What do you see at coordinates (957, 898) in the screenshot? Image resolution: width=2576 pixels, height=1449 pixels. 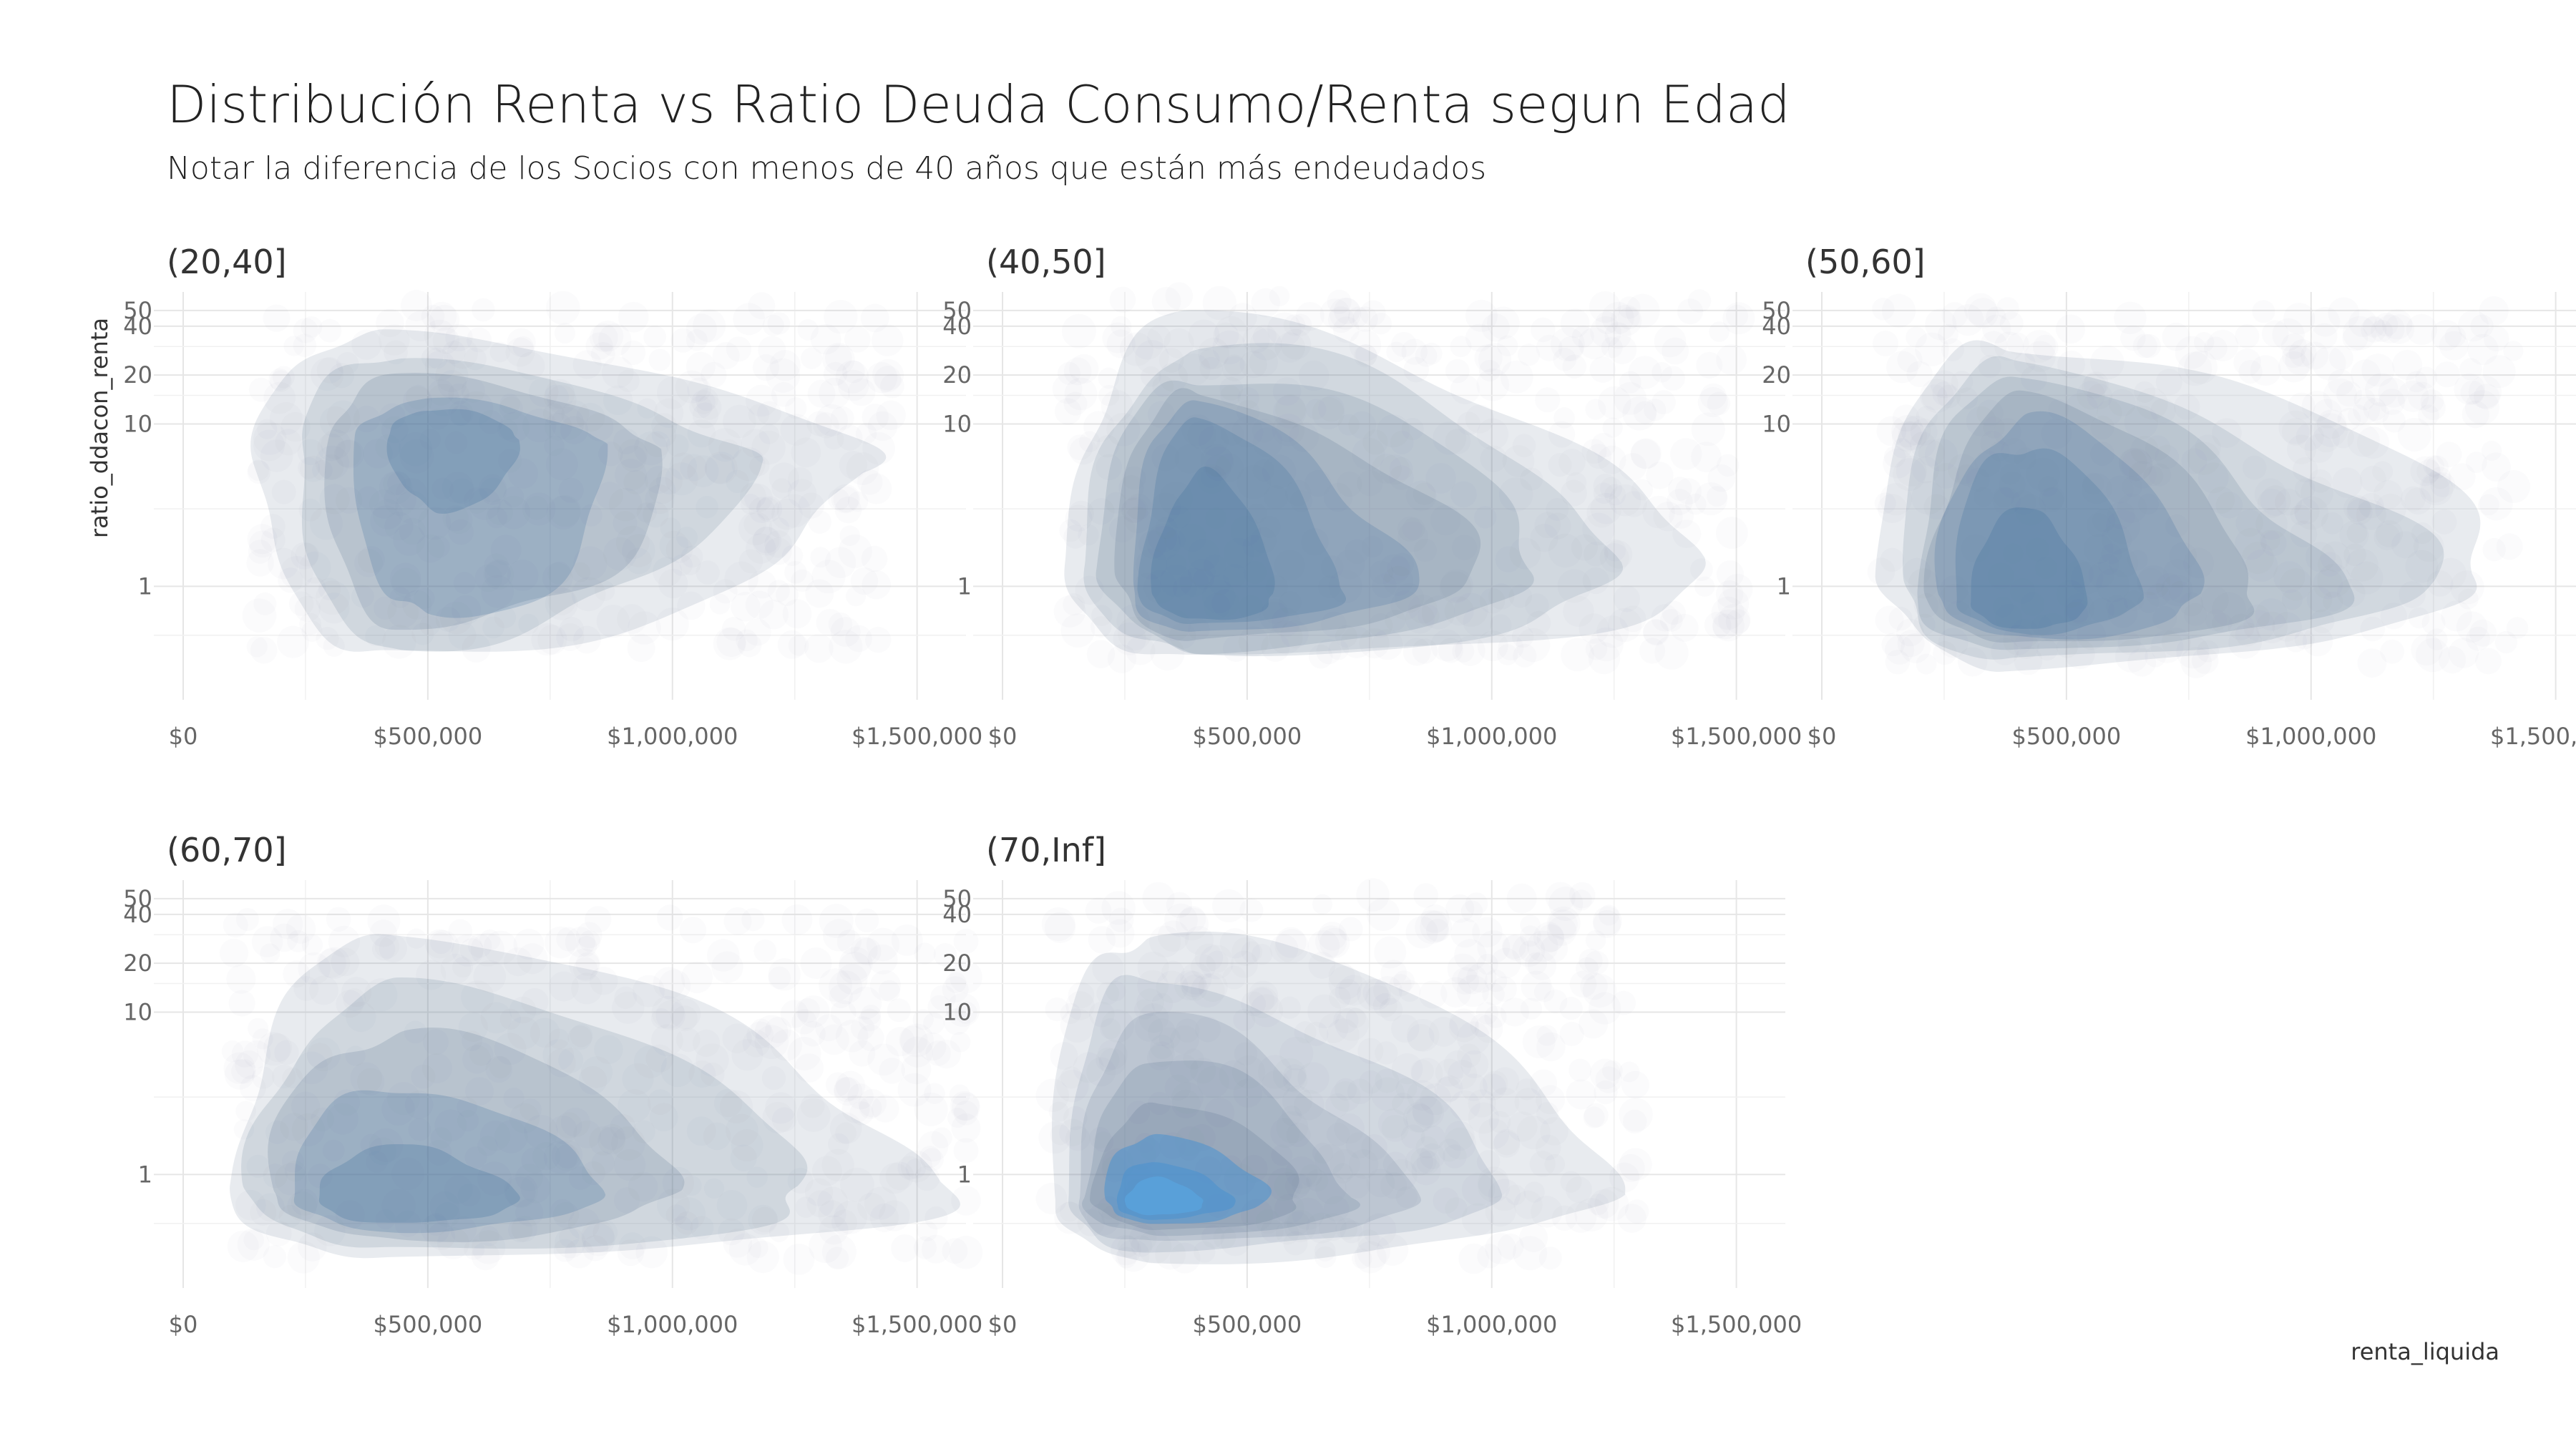 I see `y-tick-label: 50` at bounding box center [957, 898].